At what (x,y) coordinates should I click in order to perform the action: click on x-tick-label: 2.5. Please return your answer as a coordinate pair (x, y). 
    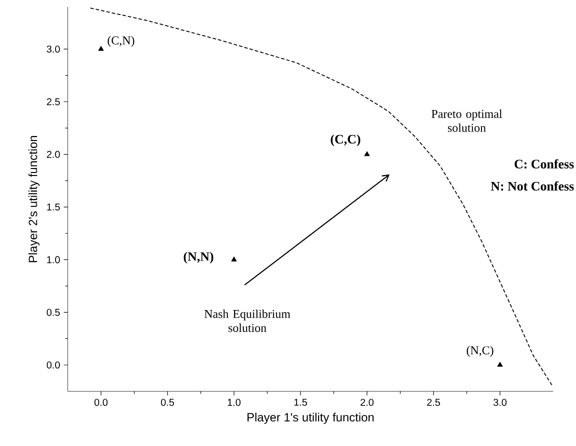
    Looking at the image, I should click on (433, 402).